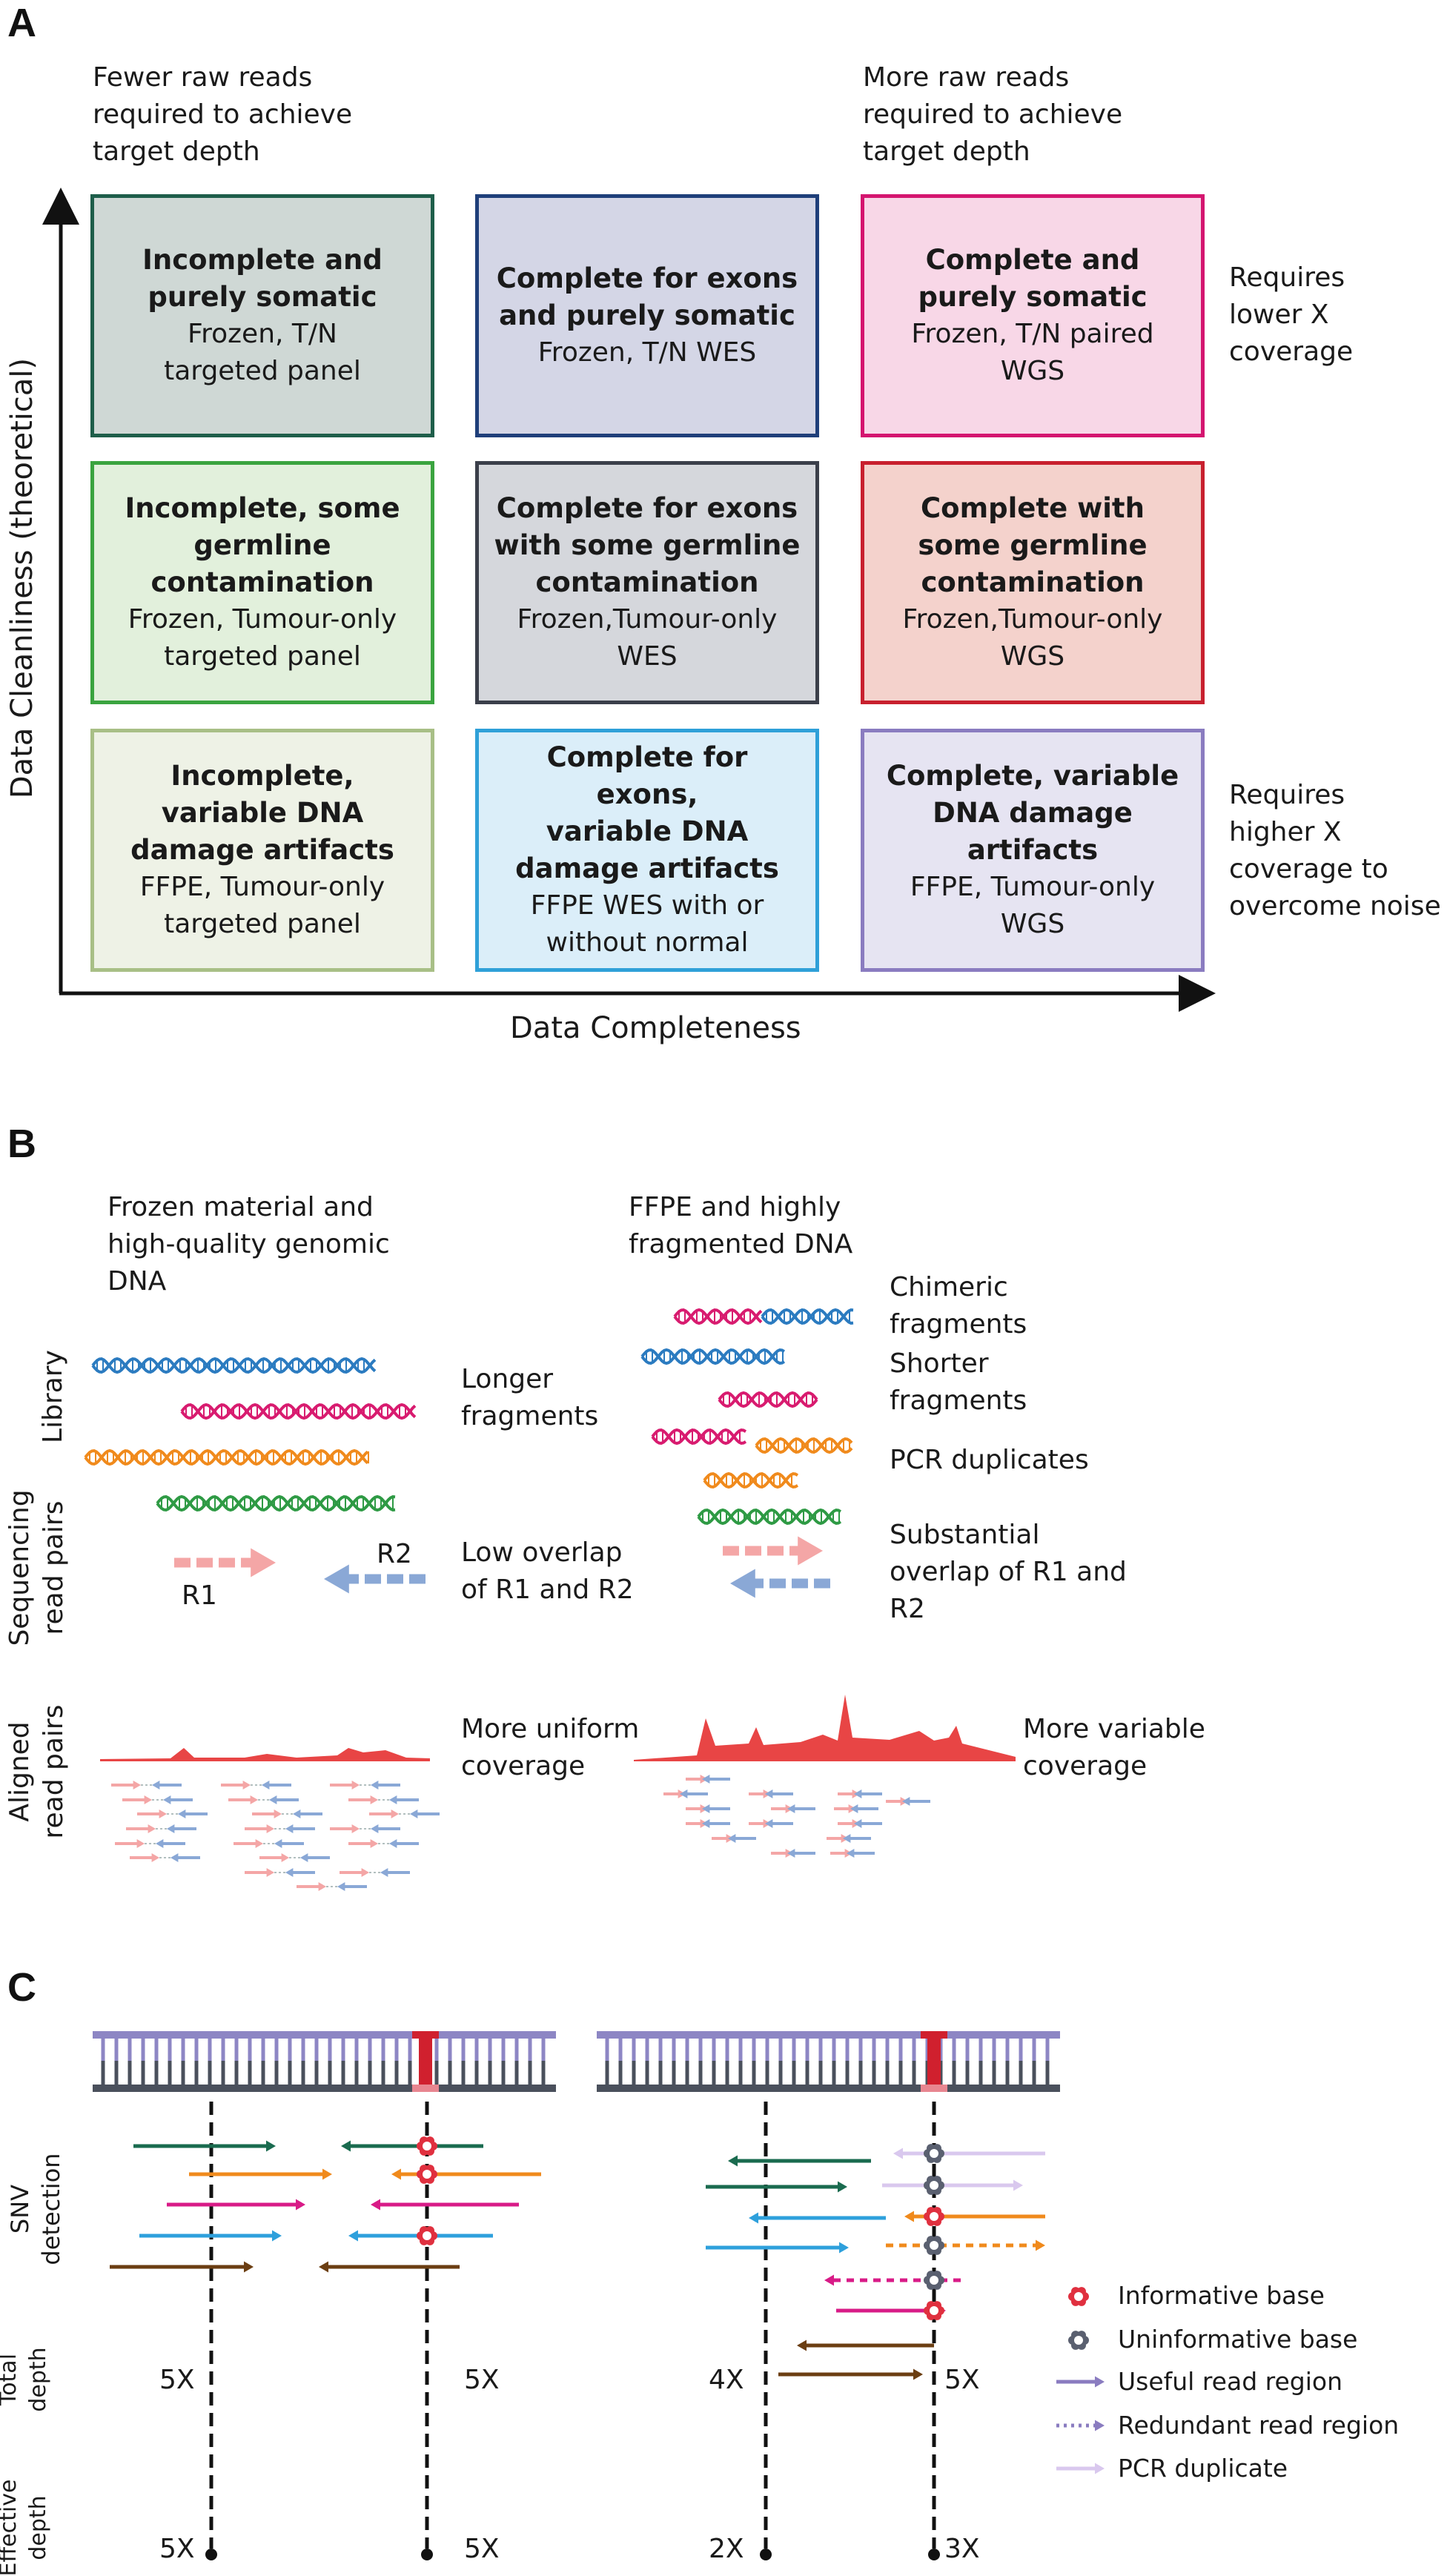  Describe the element at coordinates (394, 1554) in the screenshot. I see `r2-label: R2` at that location.